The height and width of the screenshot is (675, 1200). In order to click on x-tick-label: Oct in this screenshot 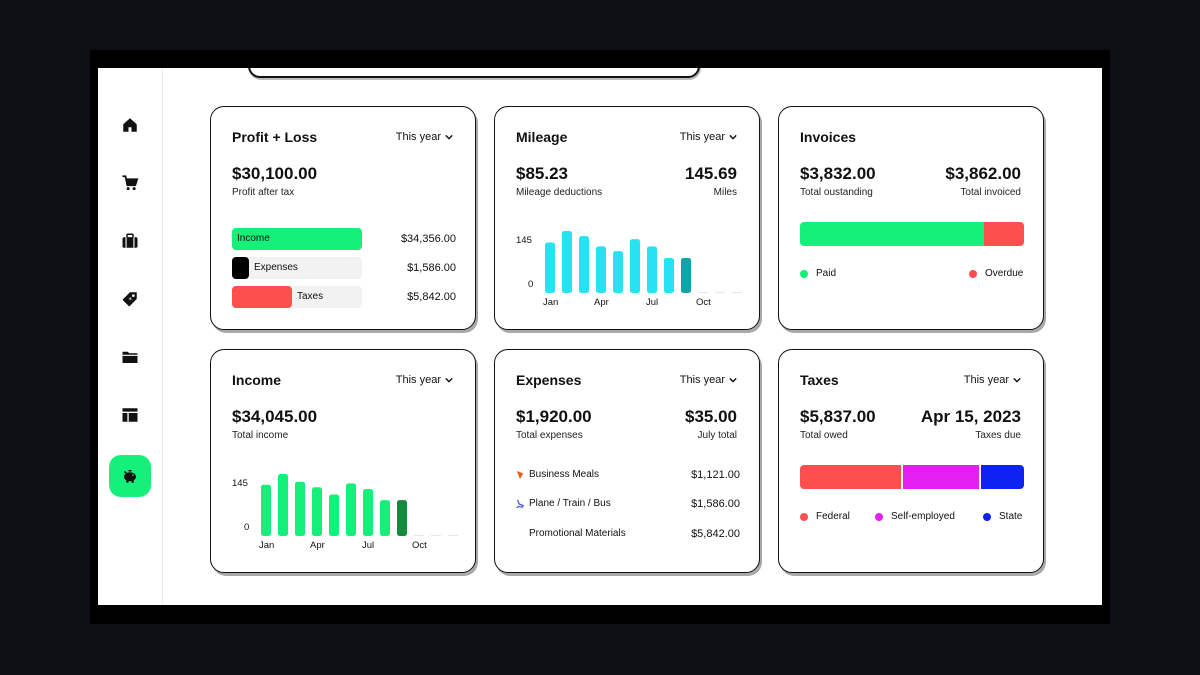, I will do `click(703, 302)`.